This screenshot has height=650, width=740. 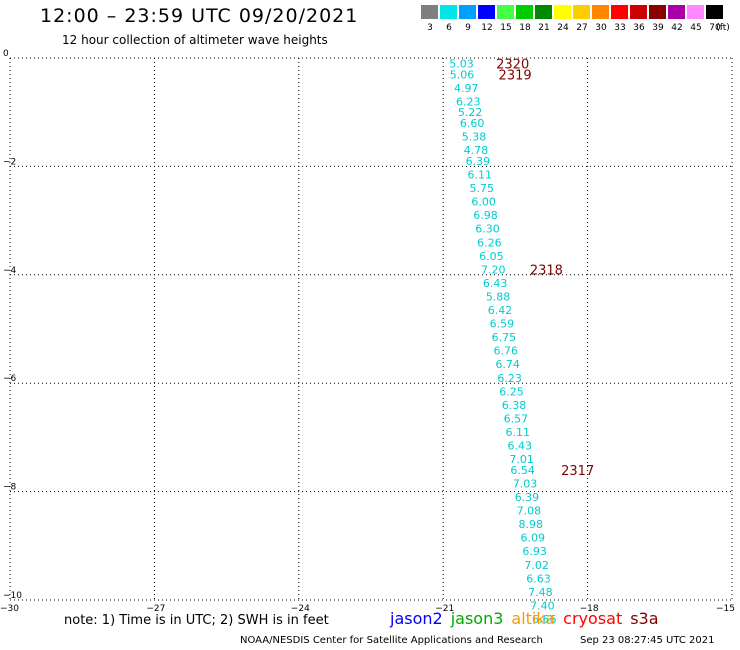 What do you see at coordinates (529, 511) in the screenshot?
I see `wave-height-label: 7.08` at bounding box center [529, 511].